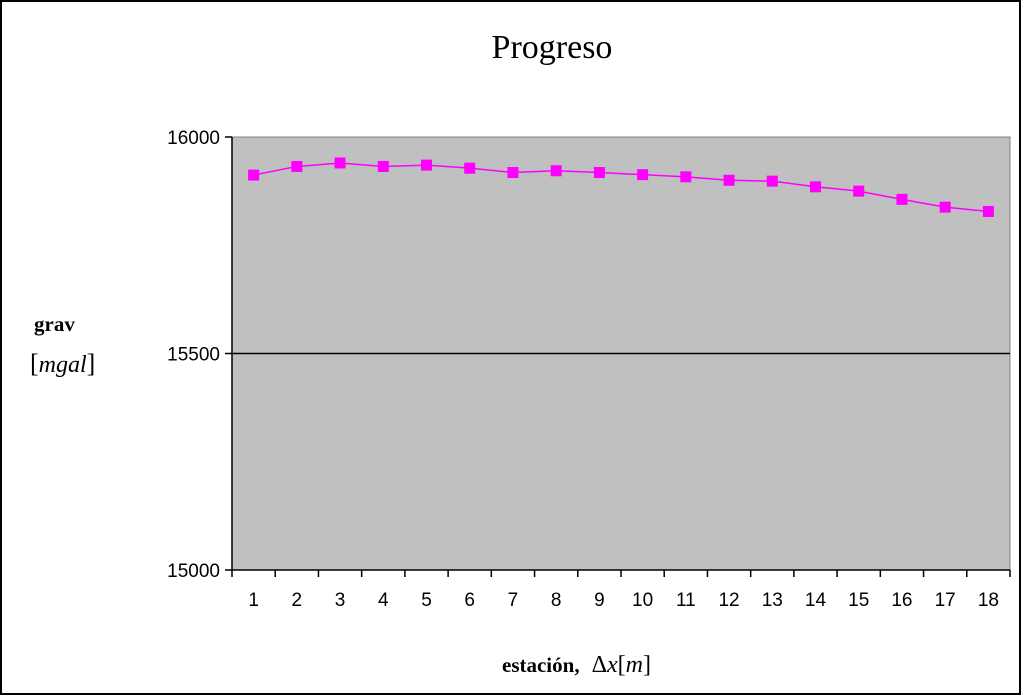  I want to click on x-tick-label: 2, so click(297, 600).